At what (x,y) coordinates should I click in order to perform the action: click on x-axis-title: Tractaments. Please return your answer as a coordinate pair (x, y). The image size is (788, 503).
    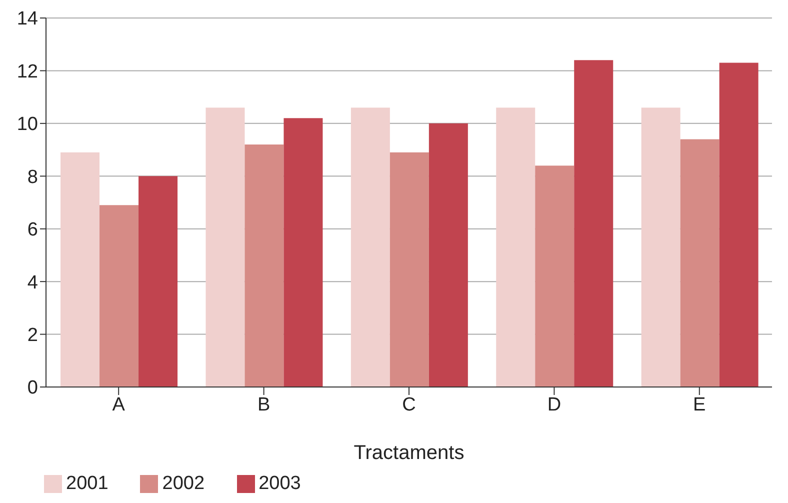
    Looking at the image, I should click on (409, 453).